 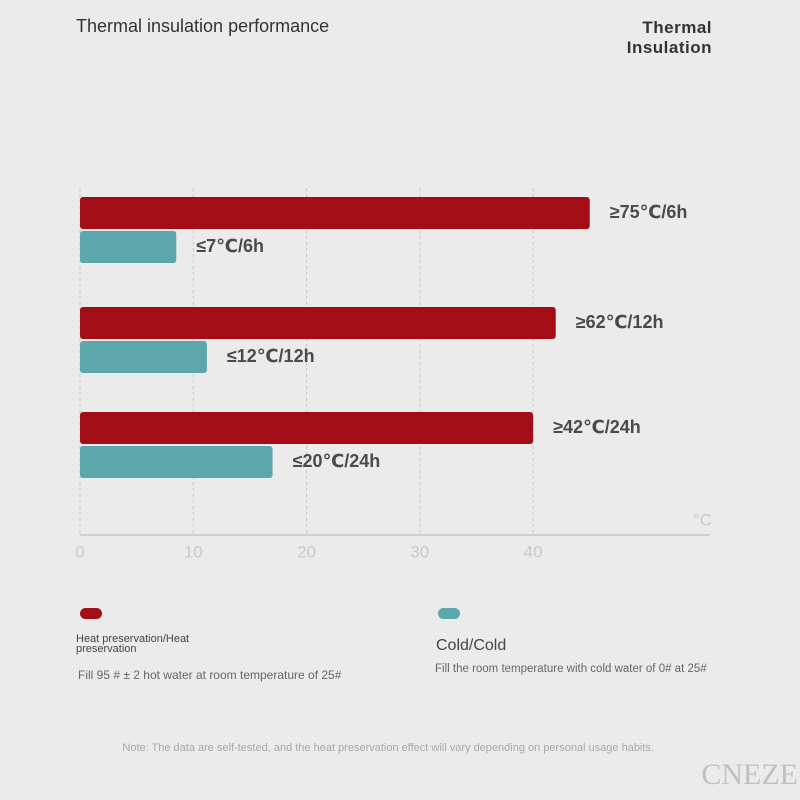 What do you see at coordinates (202, 26) in the screenshot?
I see `title: Thermal insulation performance` at bounding box center [202, 26].